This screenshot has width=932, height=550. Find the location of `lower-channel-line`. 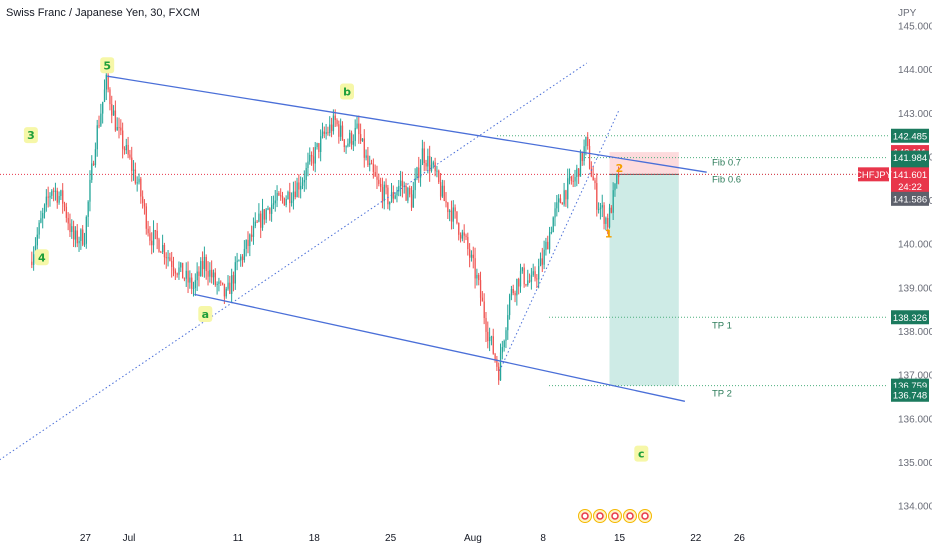

lower-channel-line is located at coordinates (440, 347).